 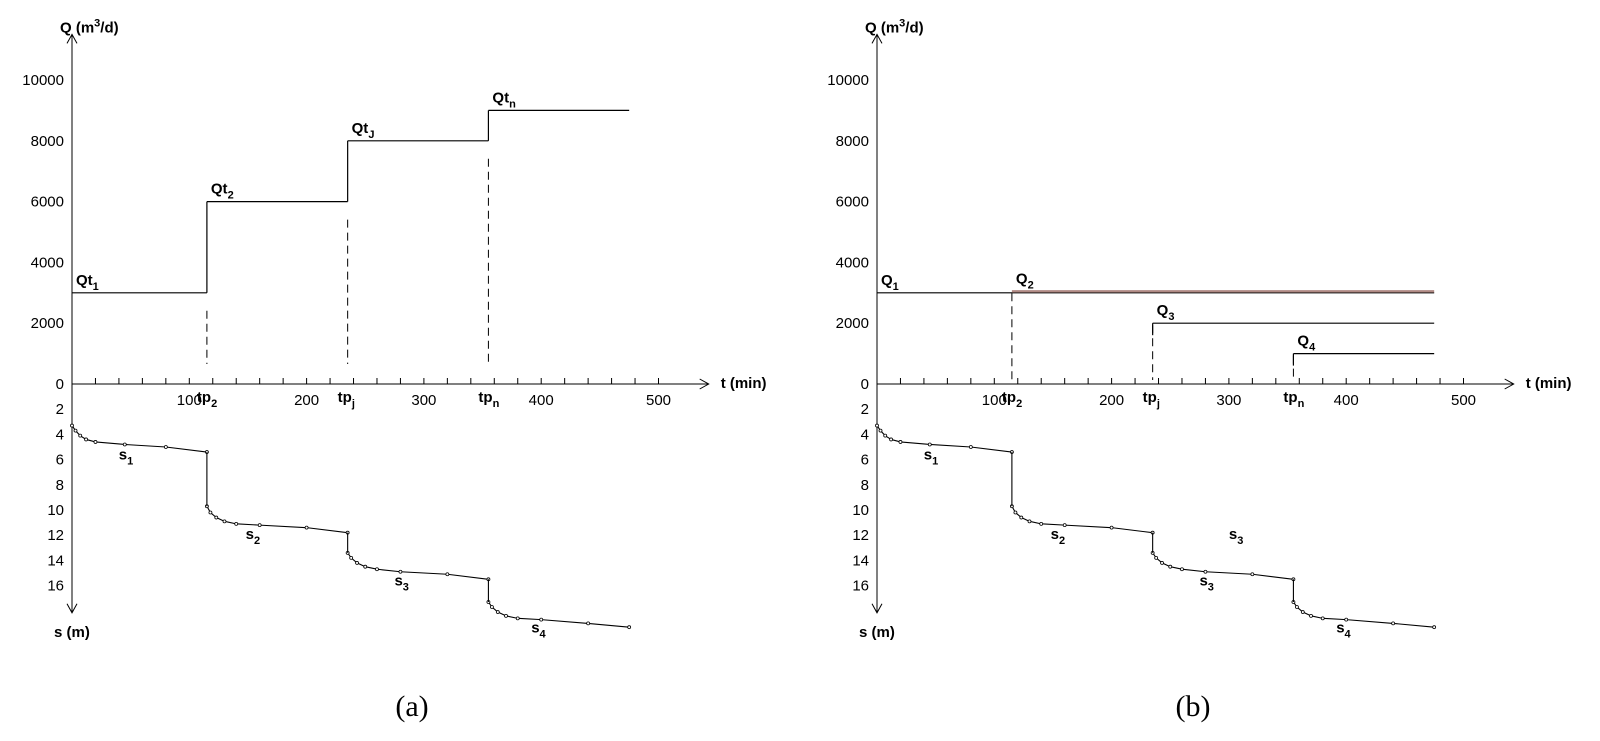 What do you see at coordinates (538, 630) in the screenshot?
I see `drawdown-label: s4` at bounding box center [538, 630].